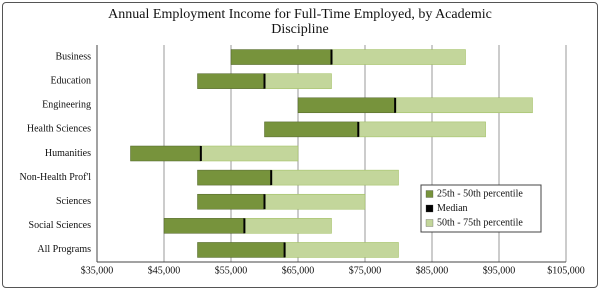 This screenshot has height=290, width=600. Describe the element at coordinates (97, 270) in the screenshot. I see `x-tick-label: $35,000` at that location.